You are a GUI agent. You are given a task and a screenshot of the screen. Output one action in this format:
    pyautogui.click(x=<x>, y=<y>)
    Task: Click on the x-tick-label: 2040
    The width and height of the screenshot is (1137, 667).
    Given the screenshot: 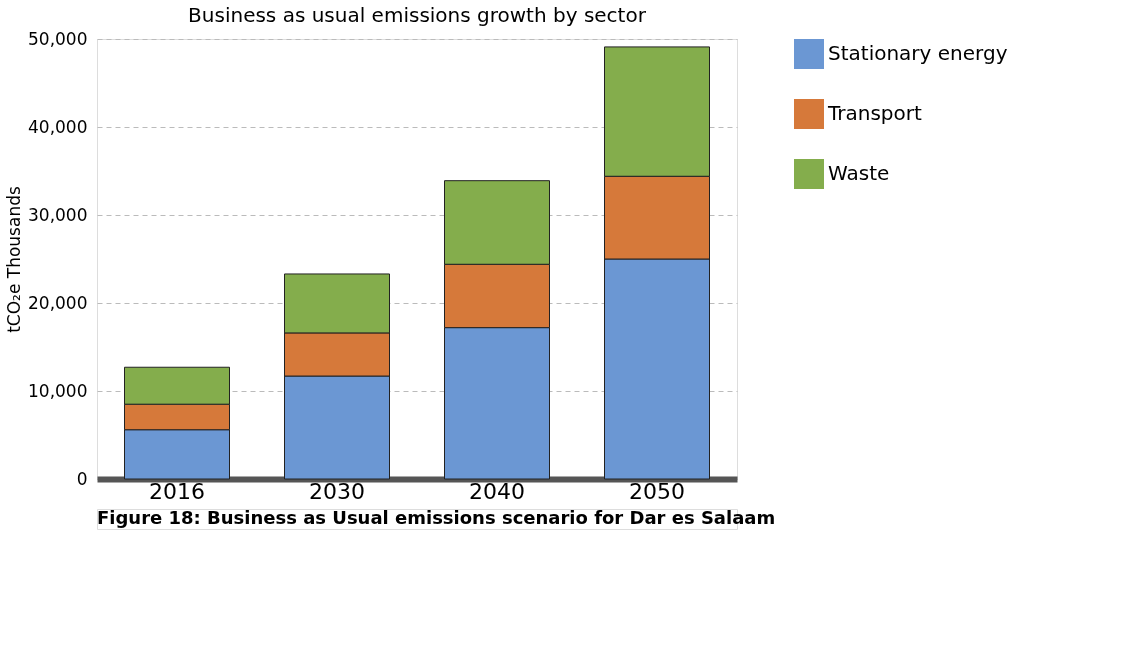 What is the action you would take?
    pyautogui.click(x=497, y=491)
    